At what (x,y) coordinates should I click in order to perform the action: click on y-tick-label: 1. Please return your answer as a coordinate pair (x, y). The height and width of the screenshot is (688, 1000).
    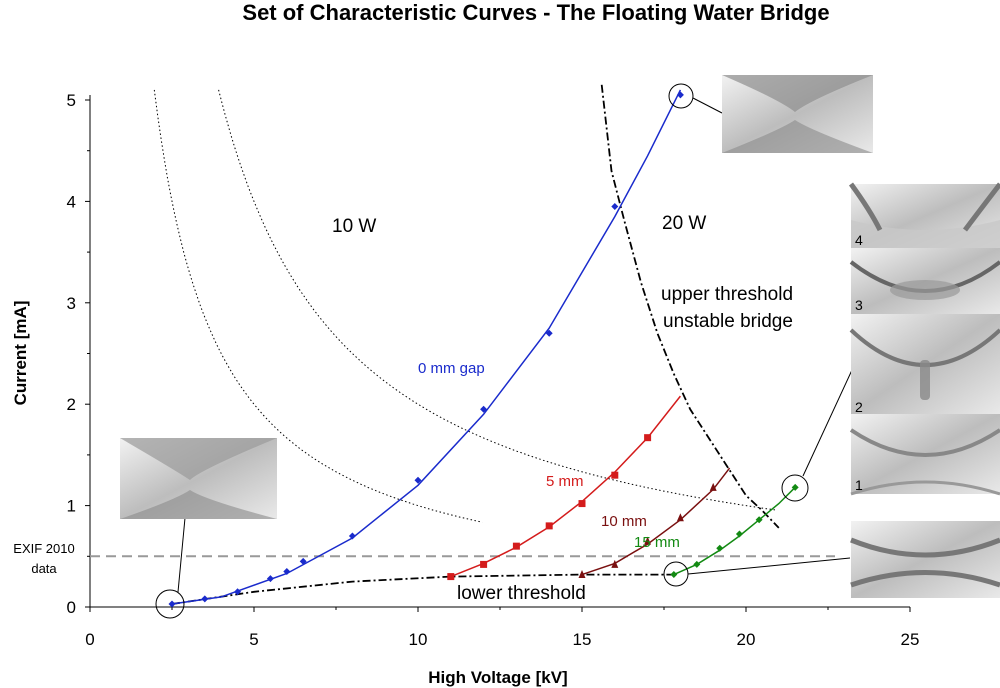
    Looking at the image, I should click on (71, 506).